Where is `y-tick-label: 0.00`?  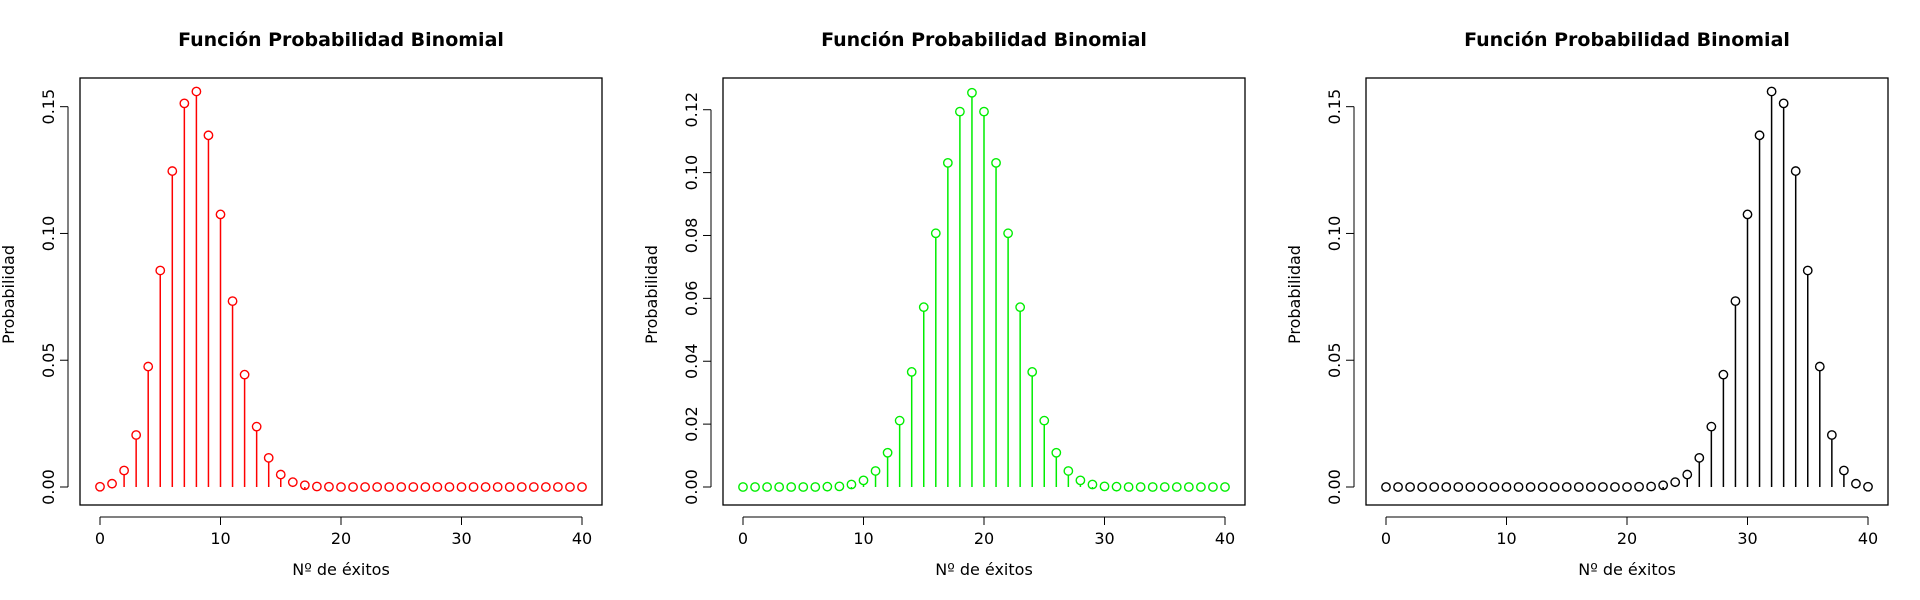 y-tick-label: 0.00 is located at coordinates (48, 487).